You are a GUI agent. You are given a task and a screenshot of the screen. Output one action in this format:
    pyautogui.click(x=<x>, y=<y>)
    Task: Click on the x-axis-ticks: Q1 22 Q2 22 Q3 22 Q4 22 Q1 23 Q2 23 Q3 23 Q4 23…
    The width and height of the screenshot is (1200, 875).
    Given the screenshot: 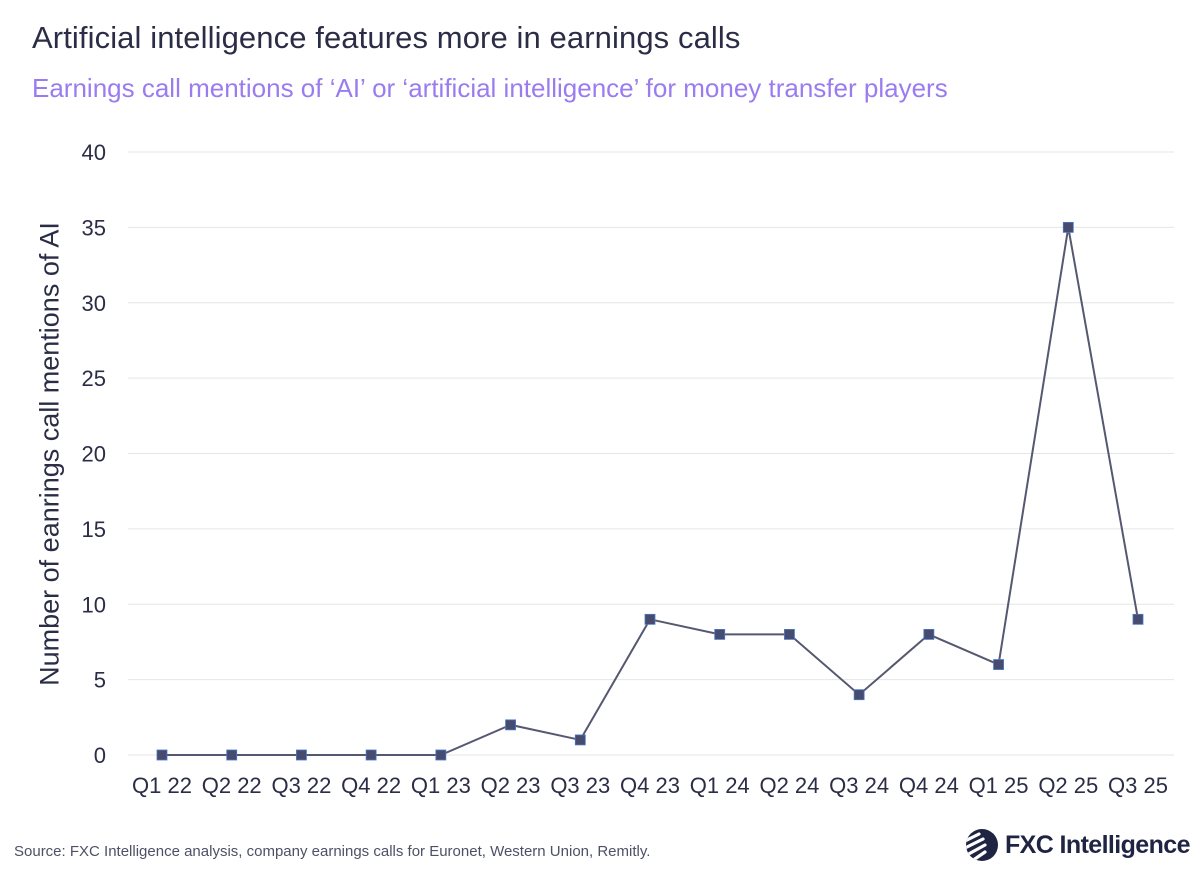 What is the action you would take?
    pyautogui.click(x=650, y=785)
    